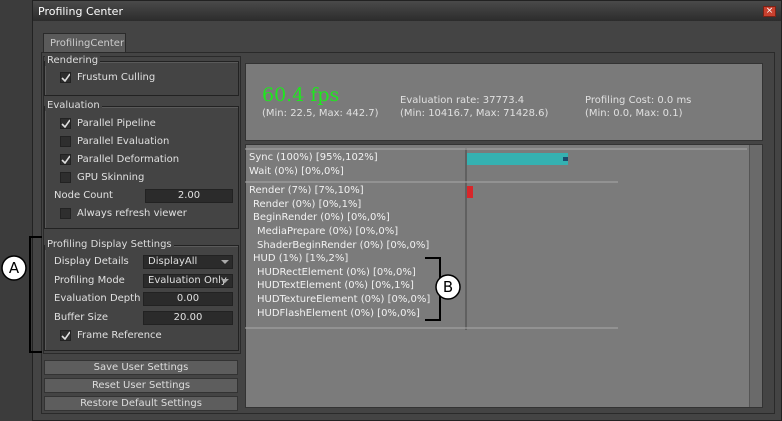 The height and width of the screenshot is (421, 782). What do you see at coordinates (343, 245) in the screenshot?
I see `profile-row: ShaderBeginRender (0%) [0%,0%]` at bounding box center [343, 245].